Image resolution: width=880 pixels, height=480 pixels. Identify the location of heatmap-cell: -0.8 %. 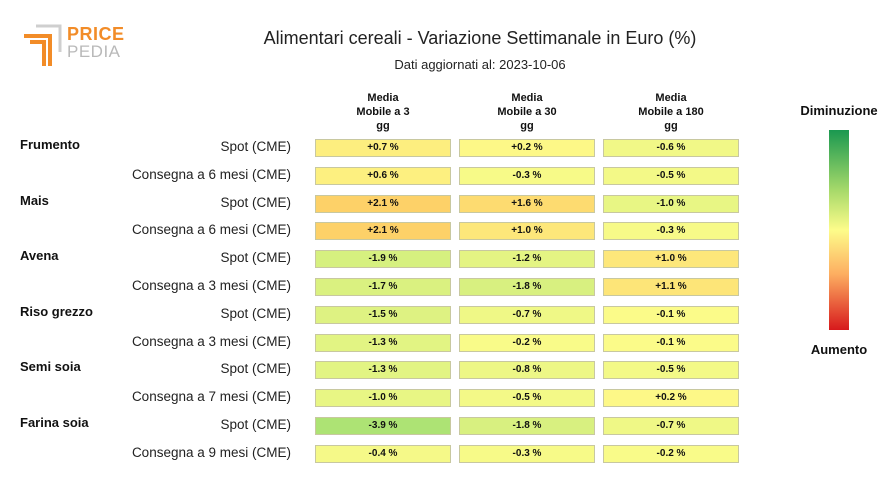
(527, 370).